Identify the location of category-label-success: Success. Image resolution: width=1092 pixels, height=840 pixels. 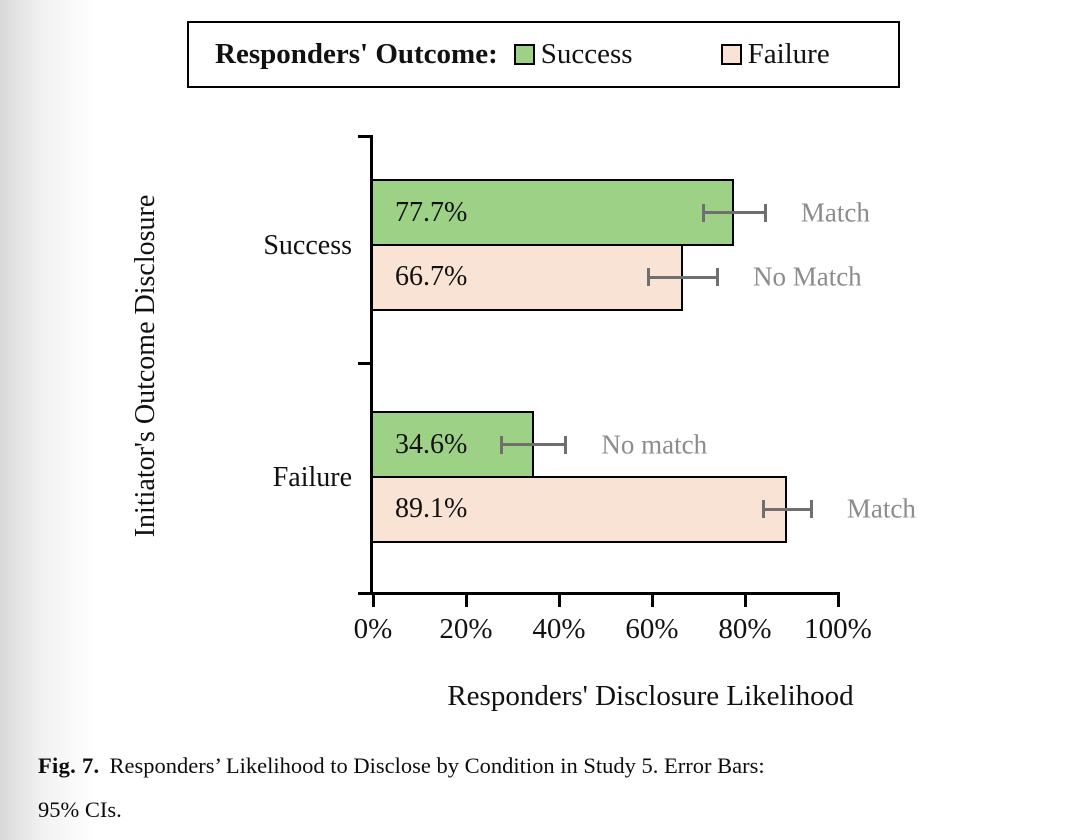
(307, 245).